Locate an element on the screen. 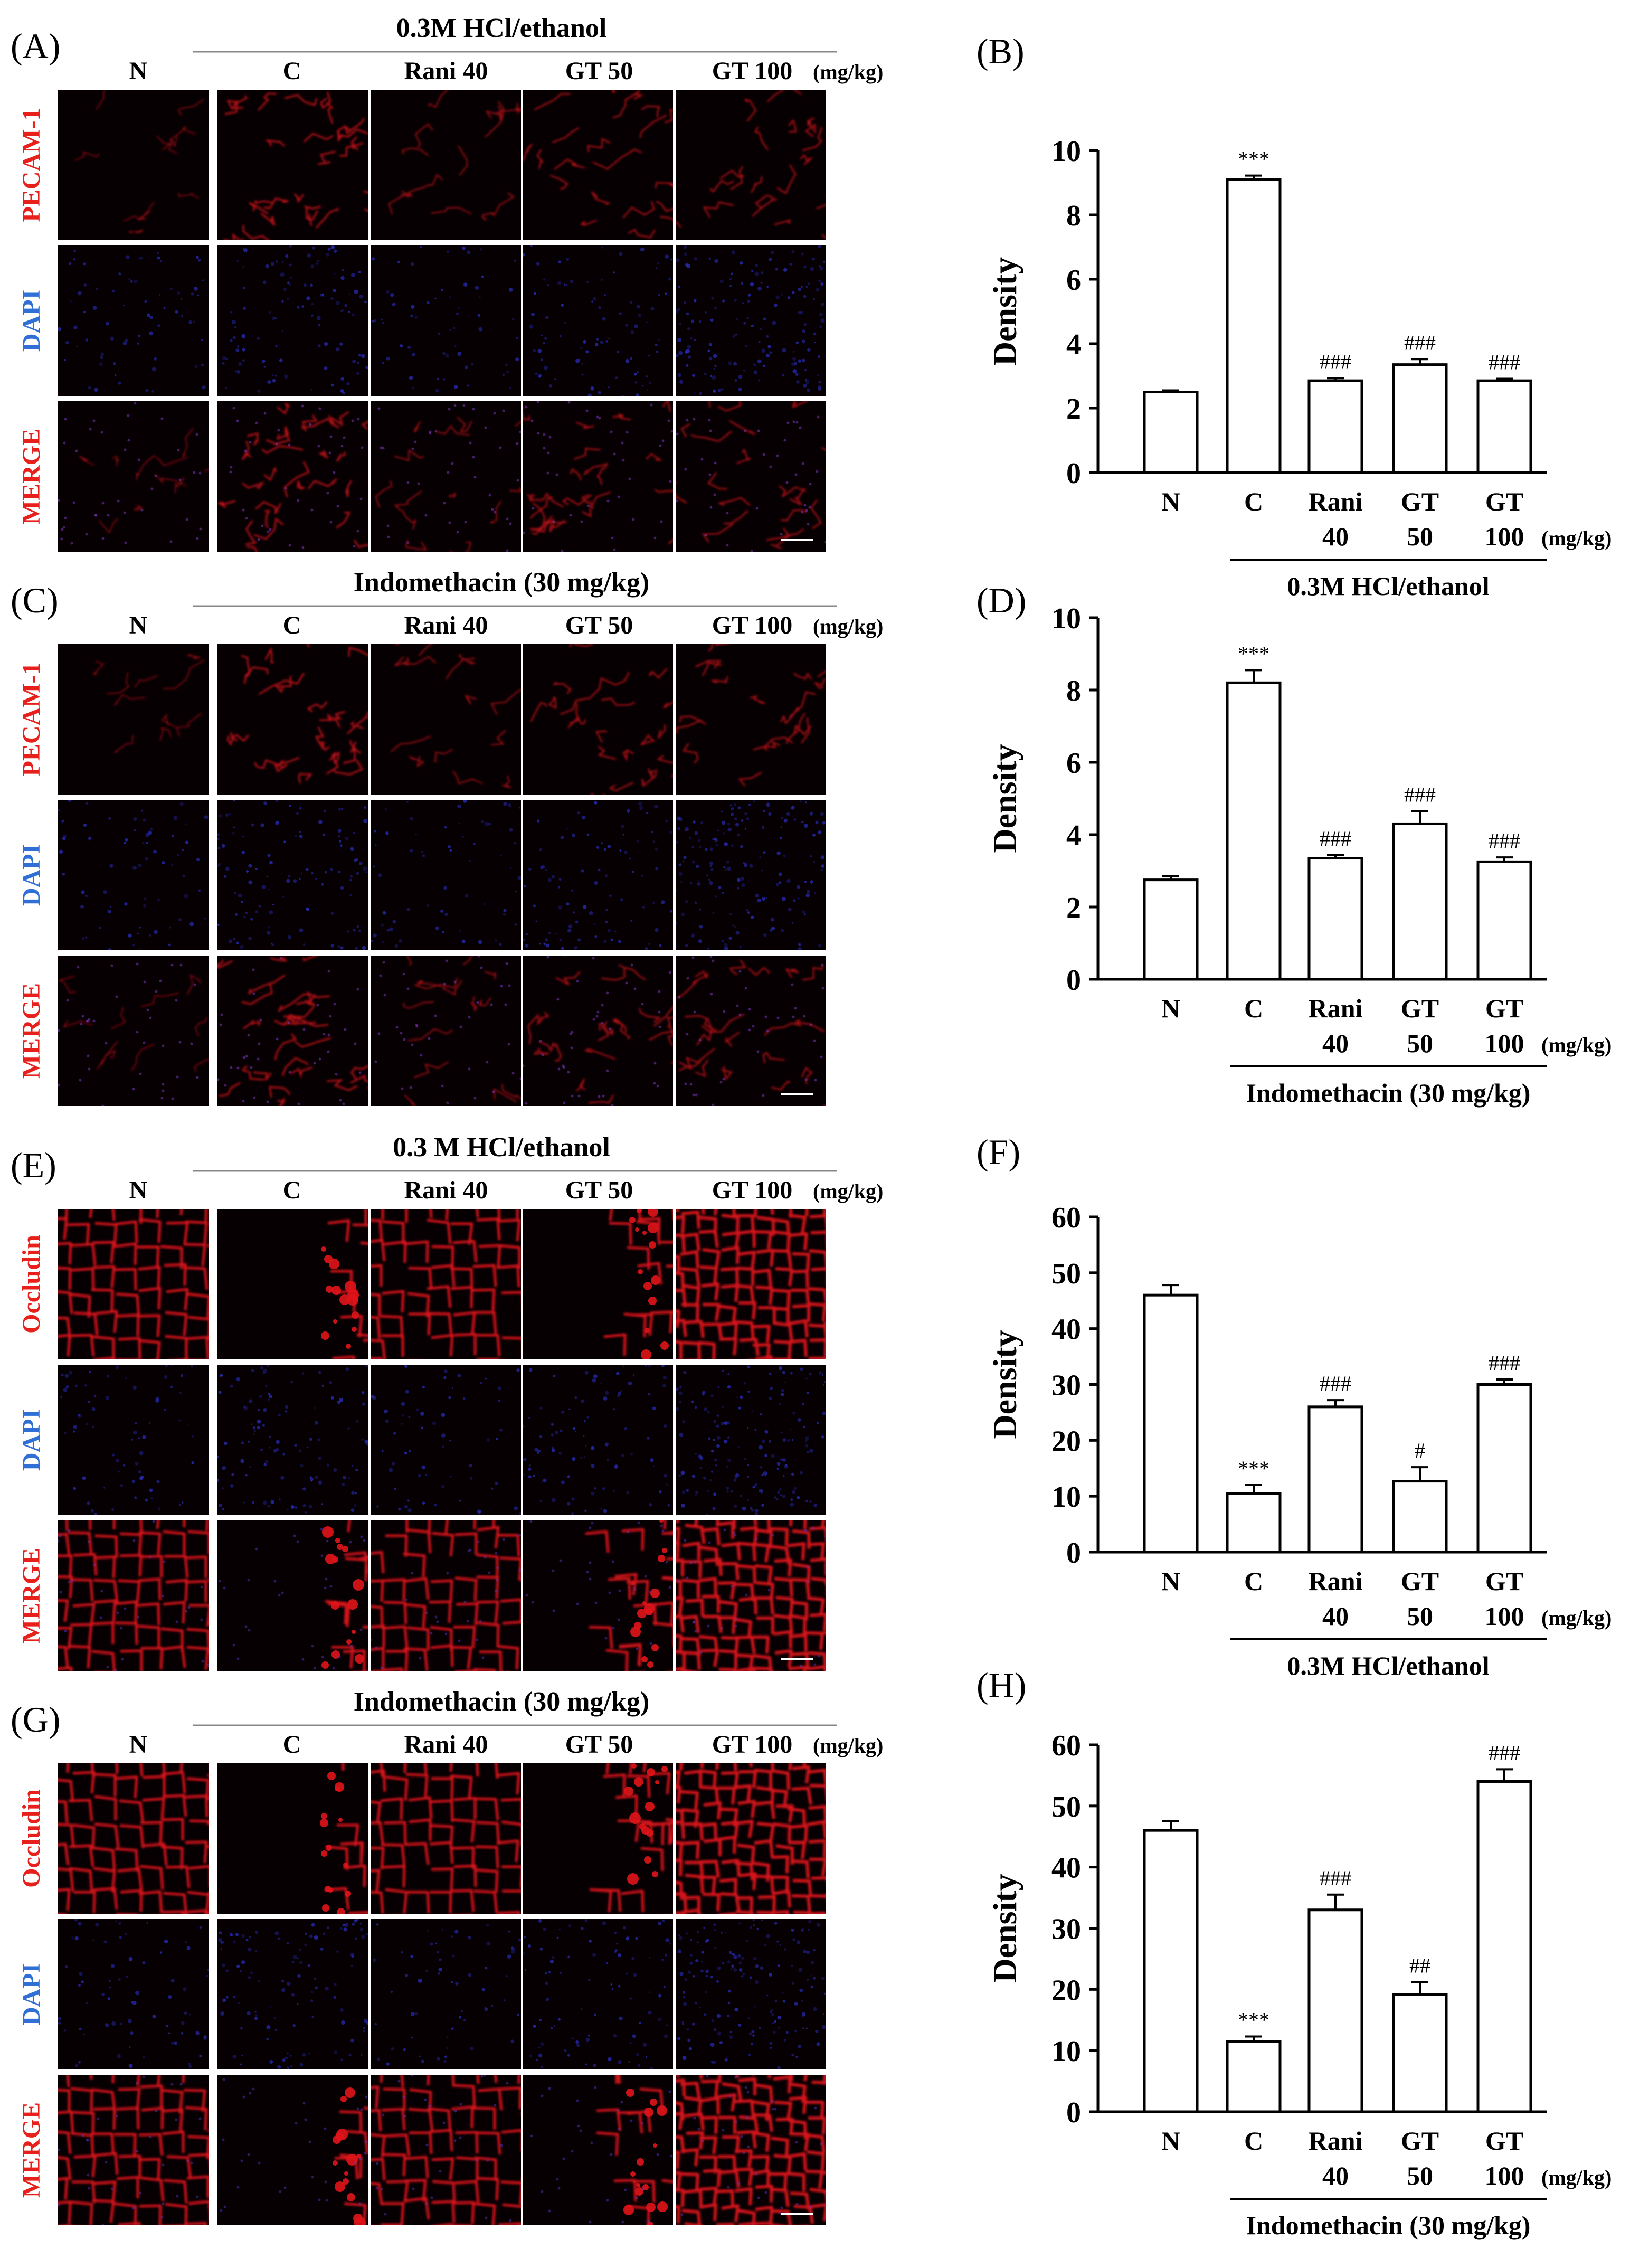 The width and height of the screenshot is (1649, 2268). category-label: 100 is located at coordinates (1504, 1616).